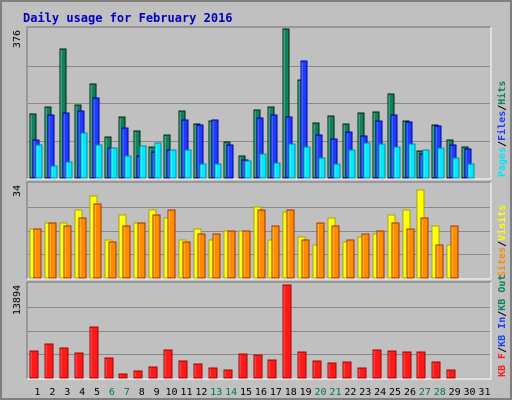  Describe the element at coordinates (82, 392) in the screenshot. I see `x-tick-label-day-4: 4` at that location.